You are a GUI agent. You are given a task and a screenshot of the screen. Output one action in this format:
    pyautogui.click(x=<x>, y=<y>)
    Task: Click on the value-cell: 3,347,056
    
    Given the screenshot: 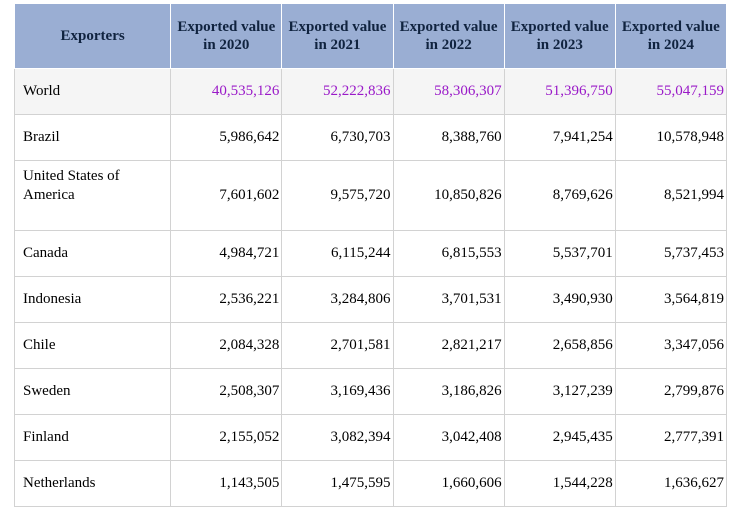 What is the action you would take?
    pyautogui.click(x=671, y=345)
    